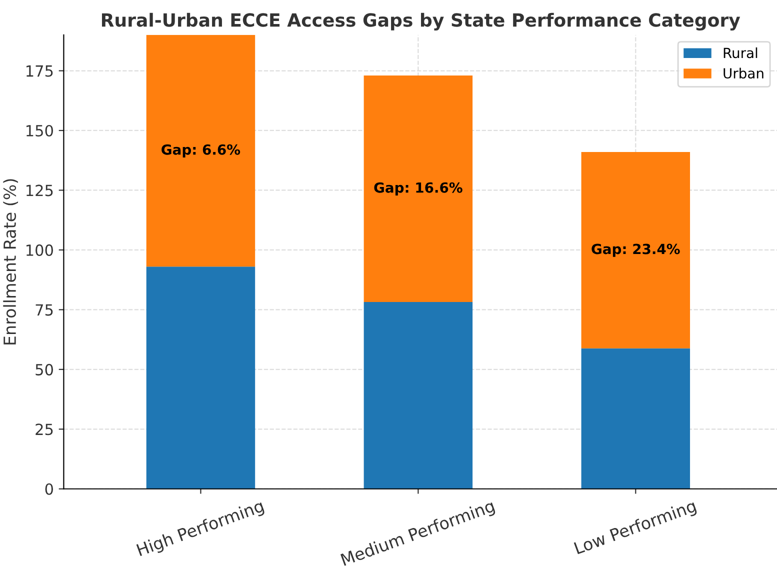 The height and width of the screenshot is (582, 777). Describe the element at coordinates (39, 71) in the screenshot. I see `y-tick-label: 175` at that location.